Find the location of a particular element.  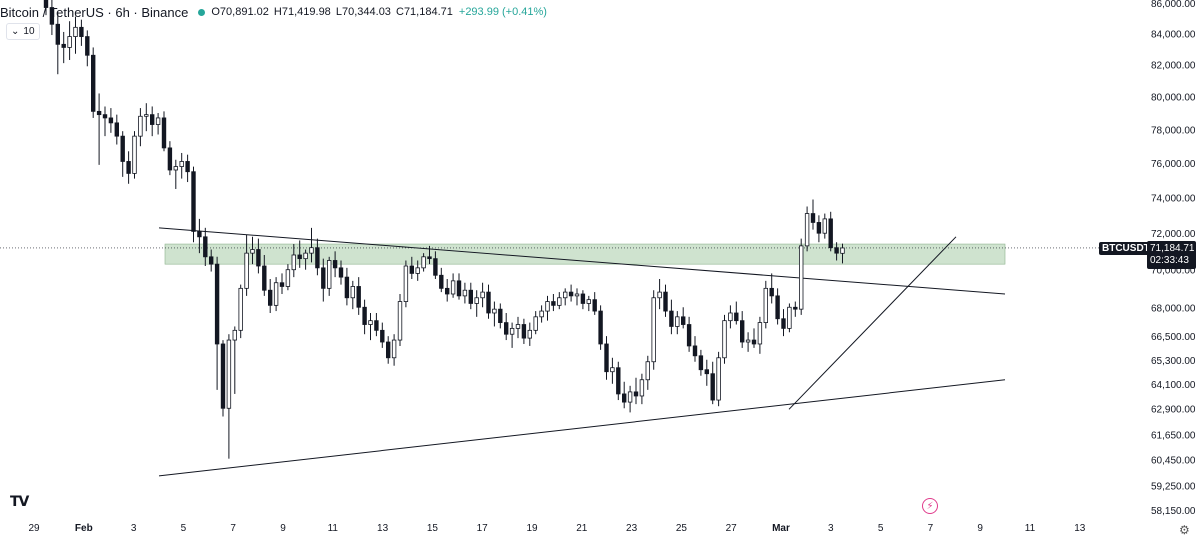

x-tick-label: 17 is located at coordinates (483, 528).